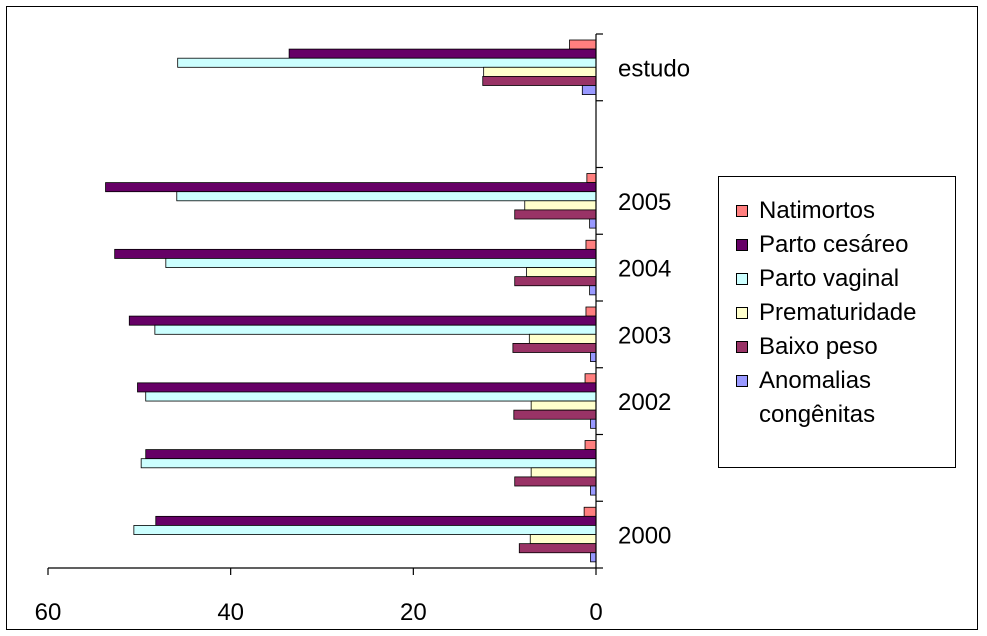 The width and height of the screenshot is (987, 636). What do you see at coordinates (591, 244) in the screenshot?
I see `bar-natimortos-2004` at bounding box center [591, 244].